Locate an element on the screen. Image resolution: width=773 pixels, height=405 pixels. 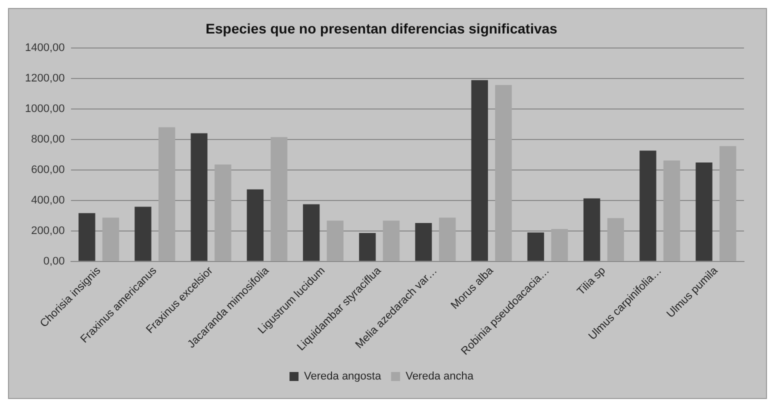
y-tick-label: 1200,00 is located at coordinates (44, 78).